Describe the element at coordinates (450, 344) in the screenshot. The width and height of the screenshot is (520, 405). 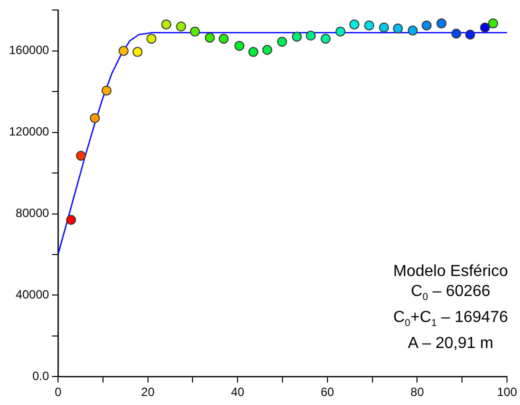
I see `annotation: A – 20,91 m` at that location.